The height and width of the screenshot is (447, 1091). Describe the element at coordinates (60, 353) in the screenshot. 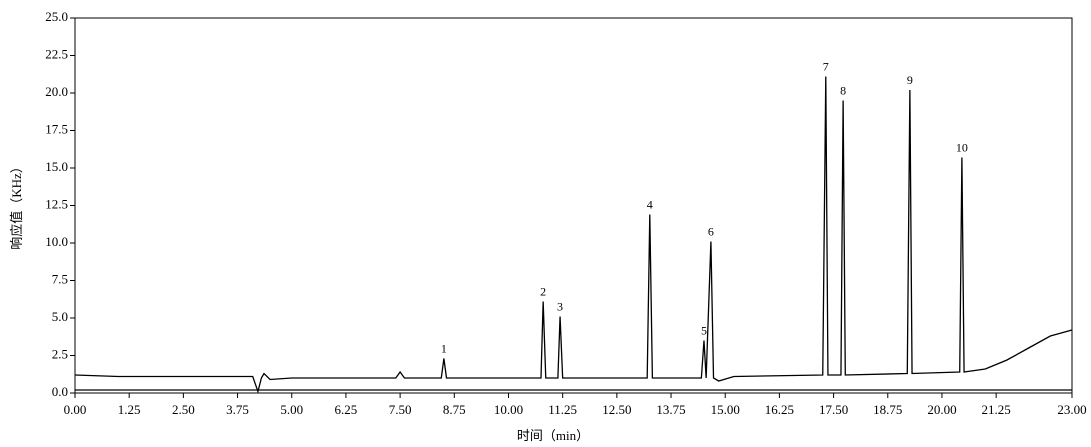

I see `y-tick-label: 2.5` at that location.